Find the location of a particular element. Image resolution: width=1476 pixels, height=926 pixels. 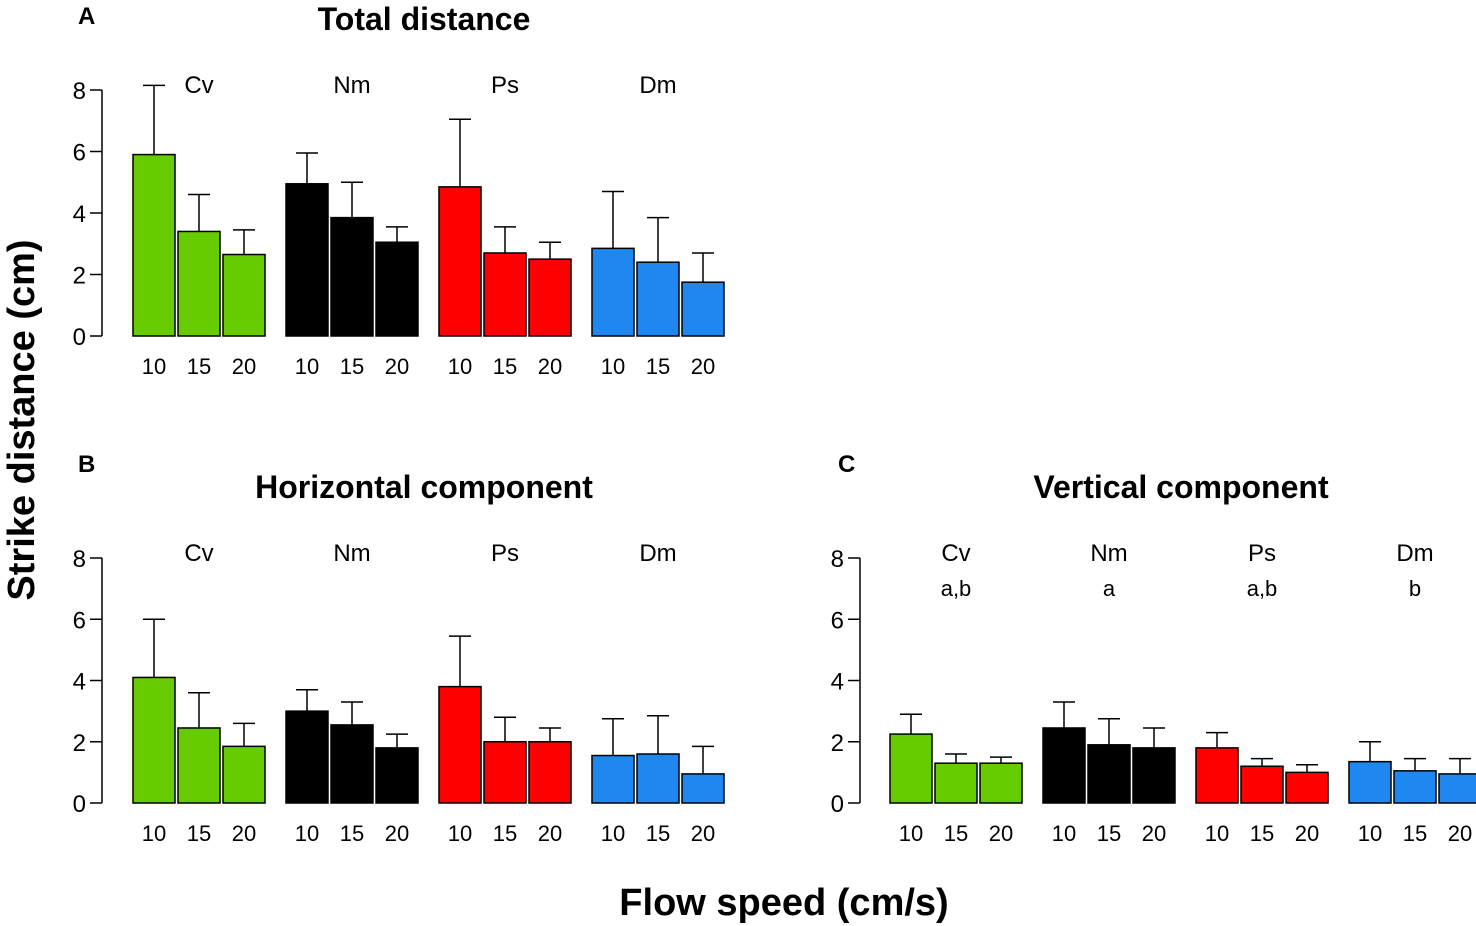

significance-letter: b is located at coordinates (1415, 588).